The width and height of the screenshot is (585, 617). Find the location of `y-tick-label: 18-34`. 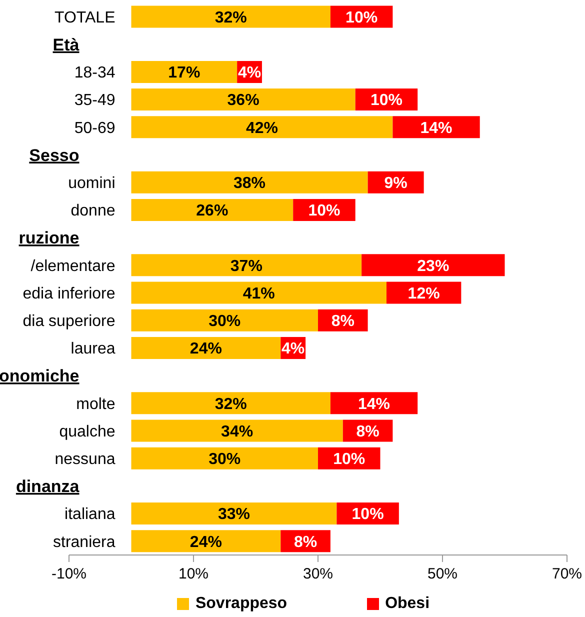

y-tick-label: 18-34 is located at coordinates (95, 73).